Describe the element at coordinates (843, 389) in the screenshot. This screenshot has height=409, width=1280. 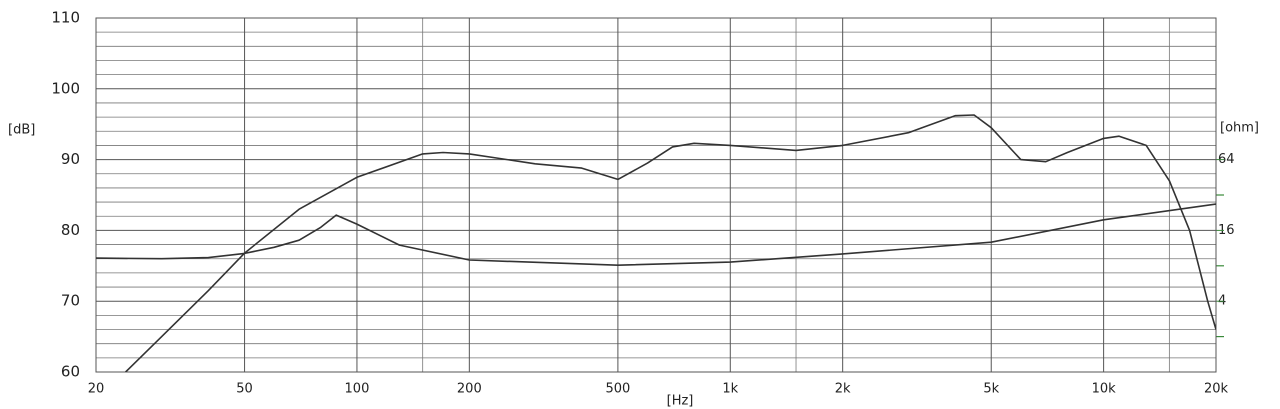
I see `x-tick-label: 2k` at that location.